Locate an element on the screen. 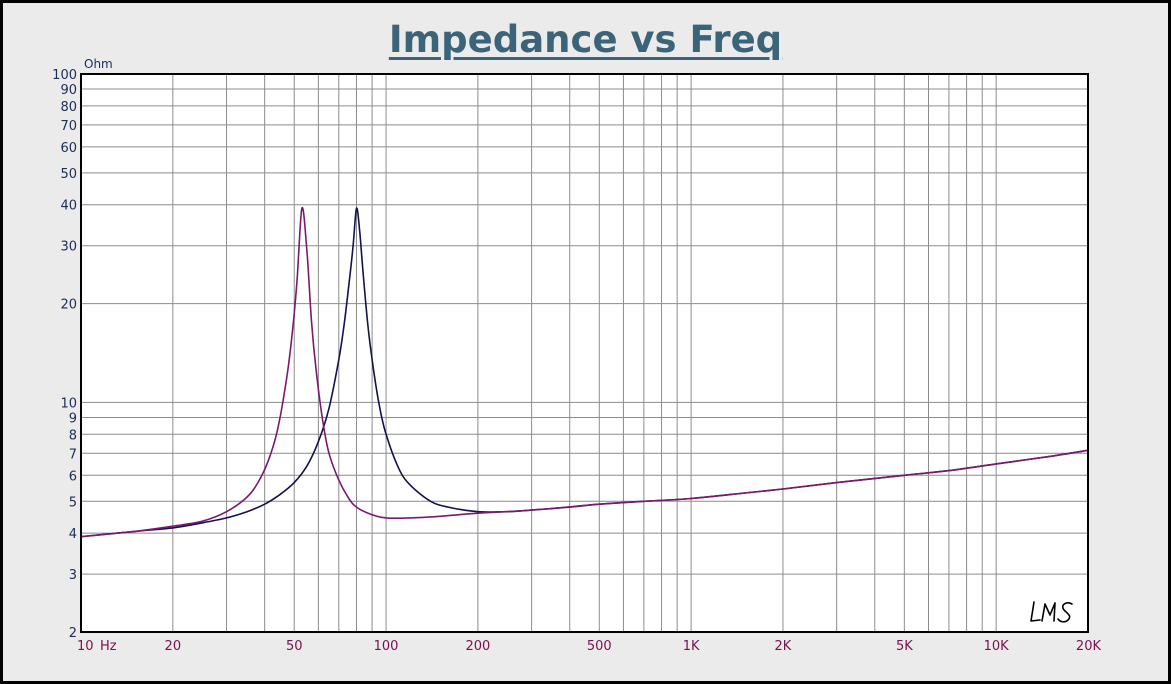 The image size is (1171, 684). y-tick-label: 10 is located at coordinates (68, 403).